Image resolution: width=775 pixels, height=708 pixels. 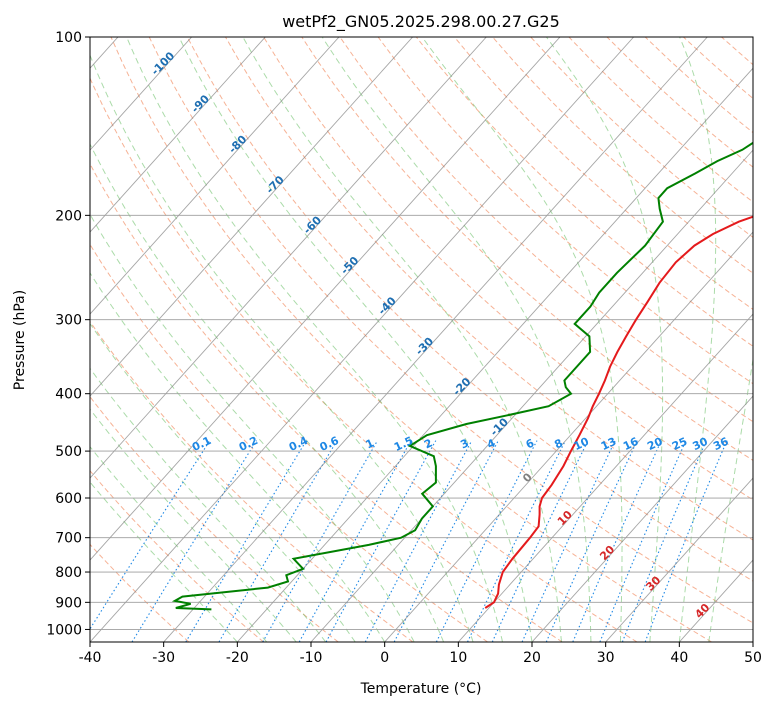 I want to click on y-tick-label: 800, so click(x=68, y=573).